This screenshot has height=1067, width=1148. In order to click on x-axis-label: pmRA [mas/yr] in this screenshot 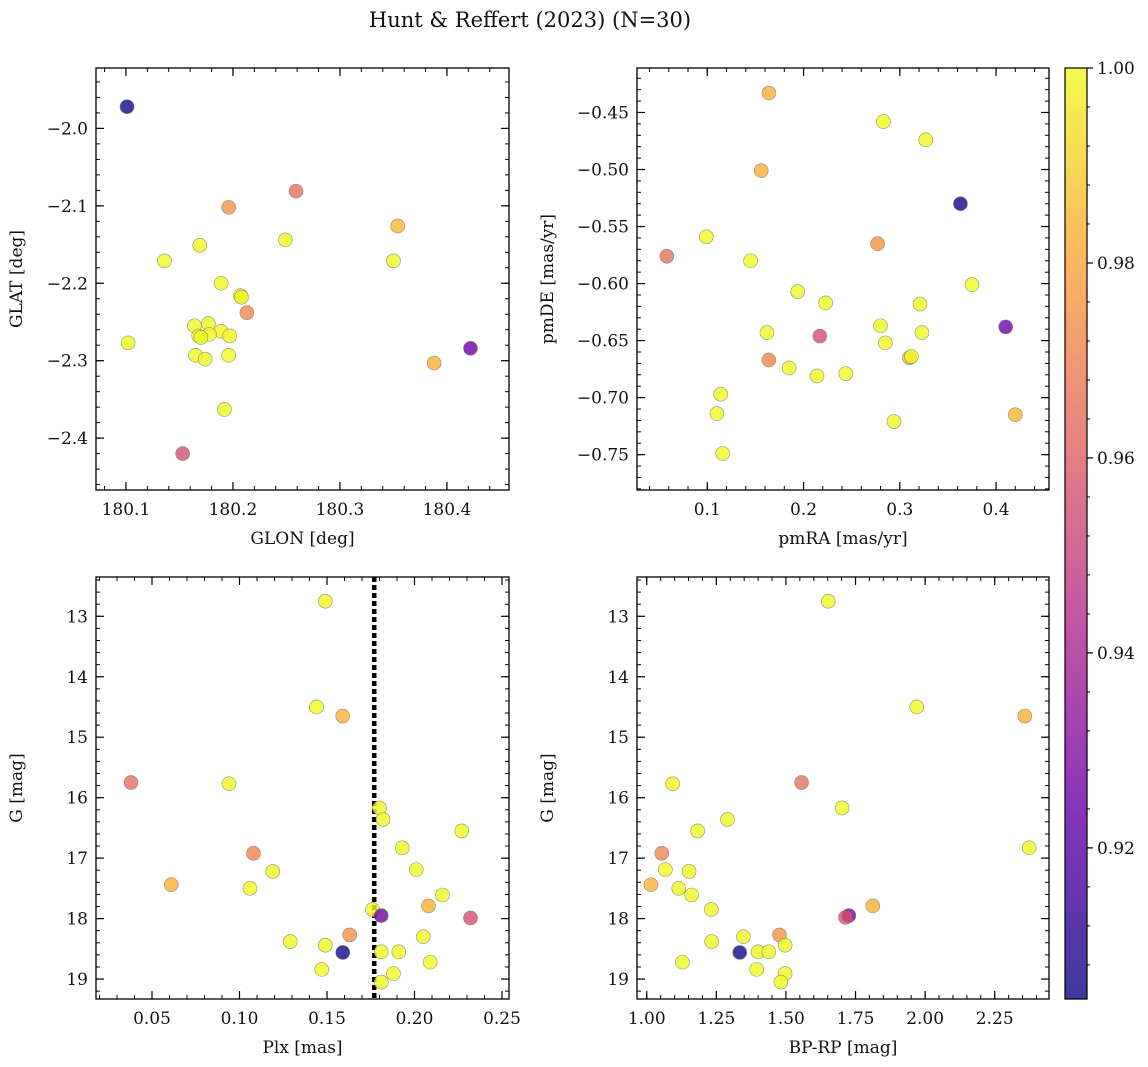, I will do `click(842, 539)`.